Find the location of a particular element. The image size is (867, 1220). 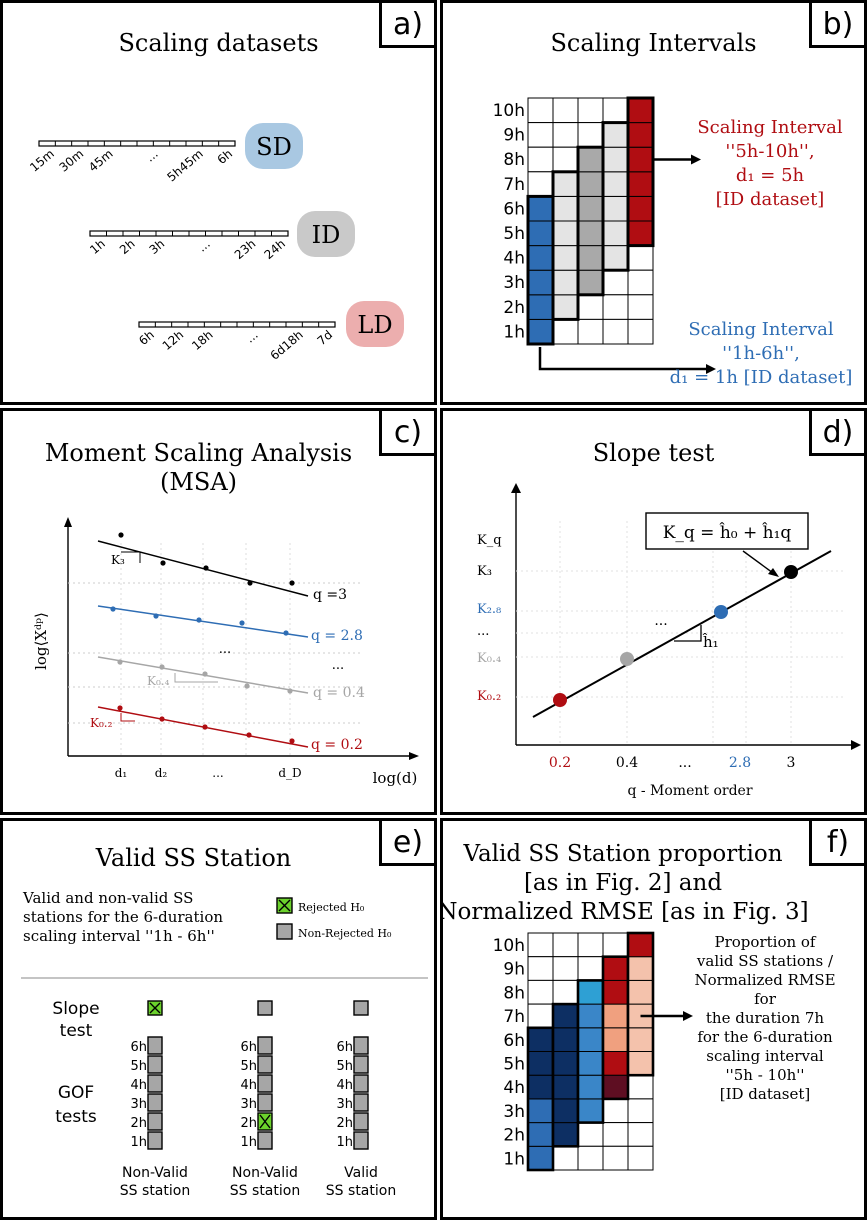

series-label: q = 0.4 is located at coordinates (339, 693).